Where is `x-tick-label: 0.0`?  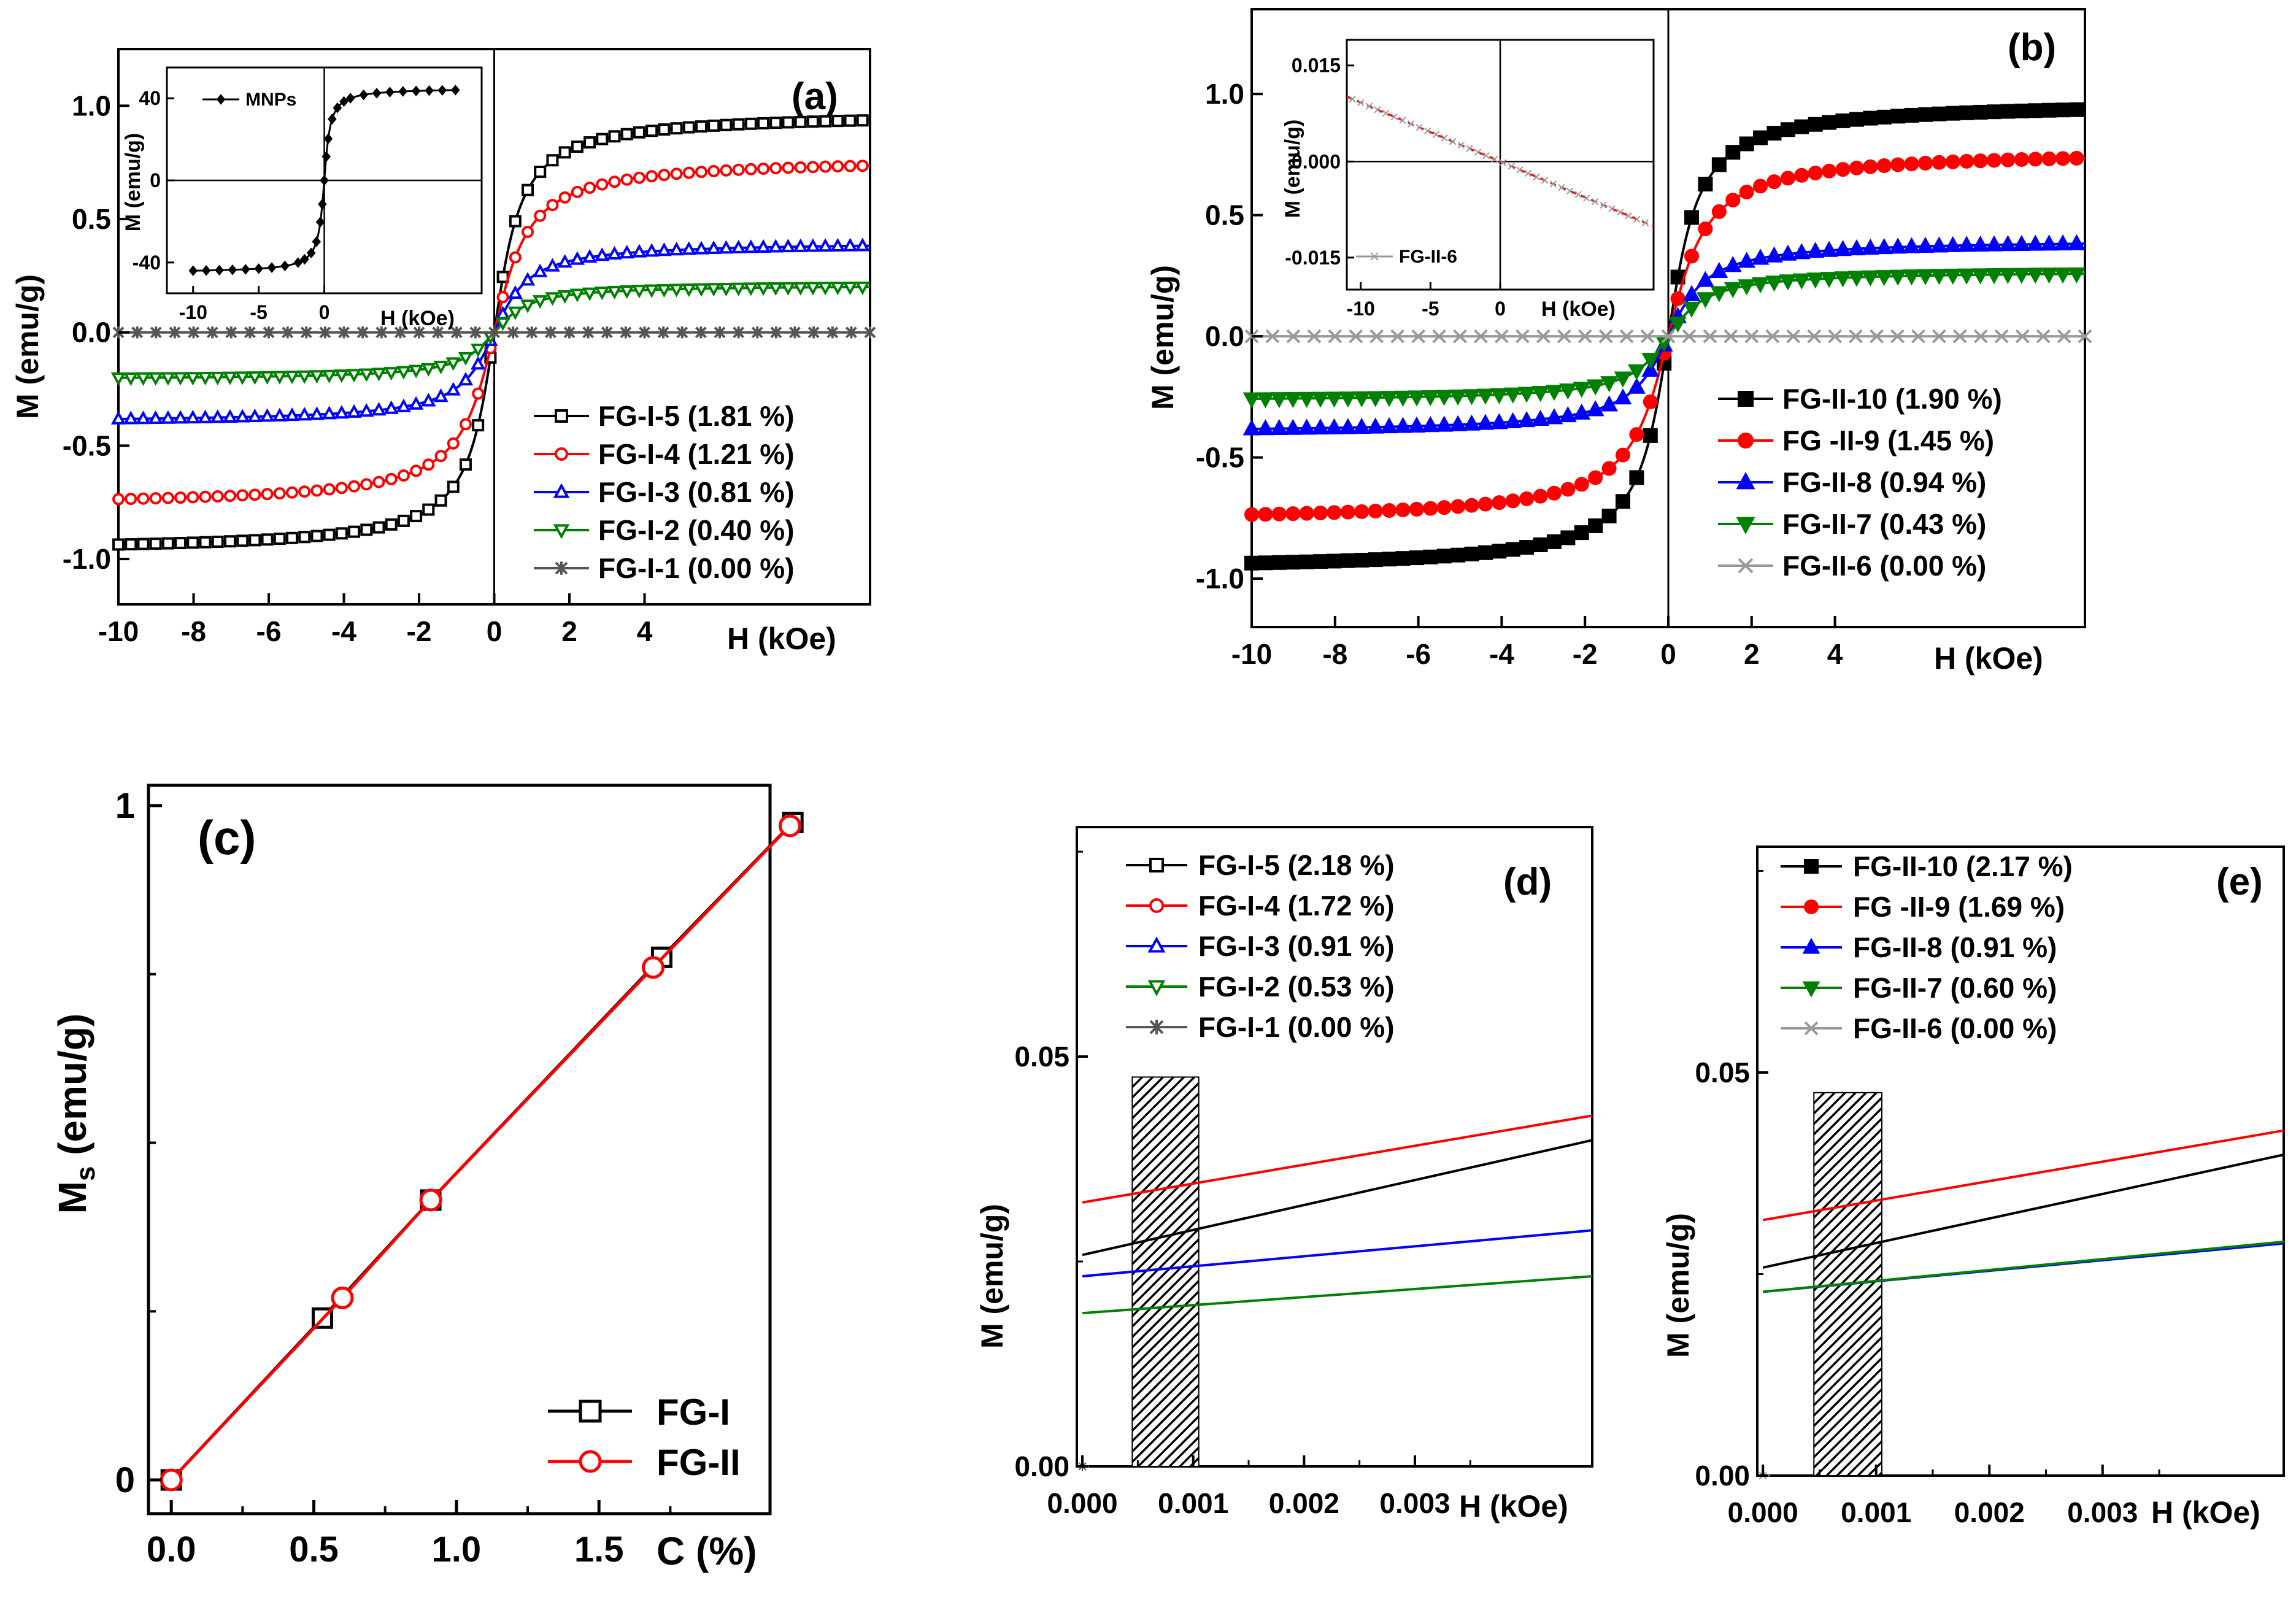
x-tick-label: 0.0 is located at coordinates (171, 1550).